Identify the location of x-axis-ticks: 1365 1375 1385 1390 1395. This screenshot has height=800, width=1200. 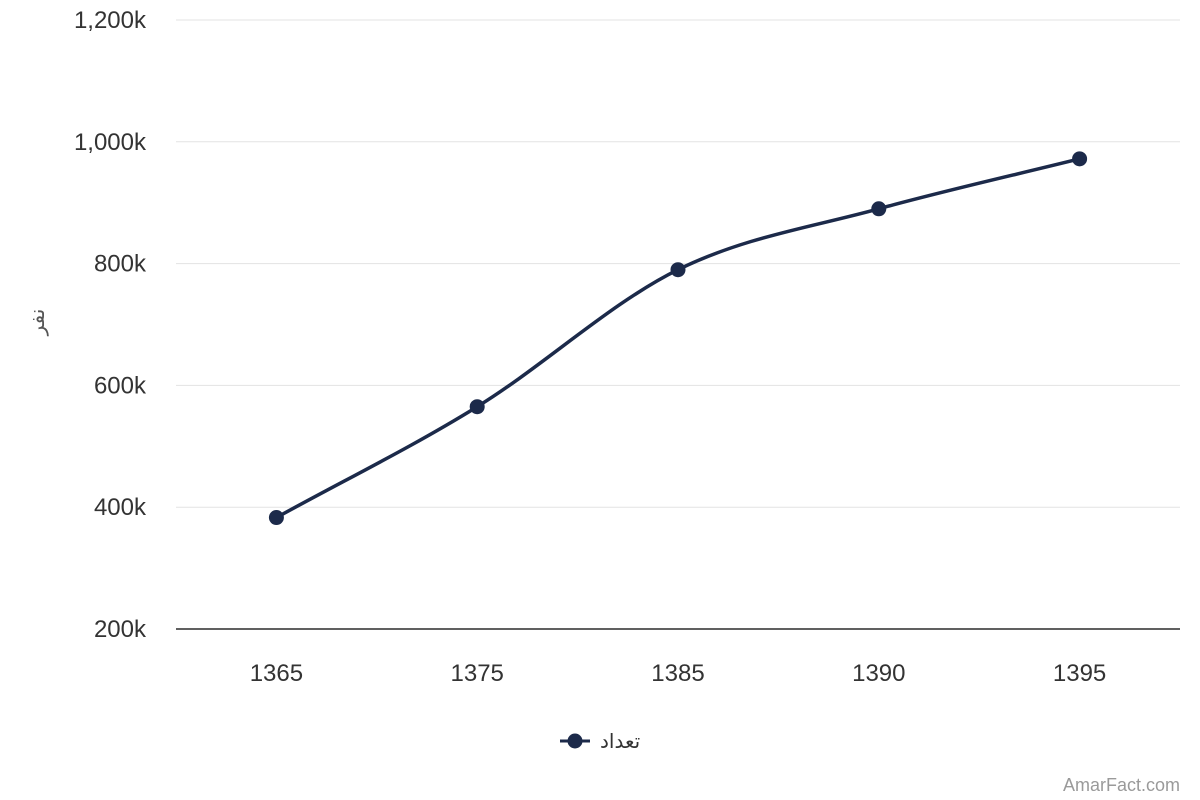
(678, 673).